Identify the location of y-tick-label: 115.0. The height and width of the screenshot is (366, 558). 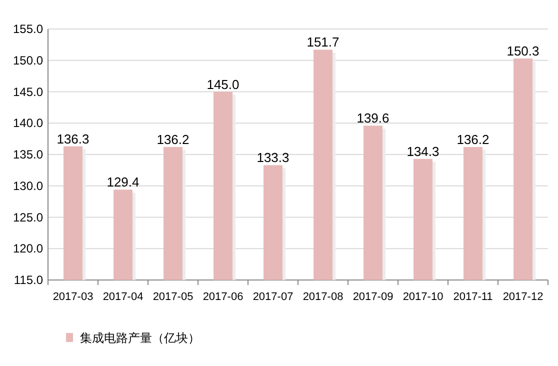
(29, 280).